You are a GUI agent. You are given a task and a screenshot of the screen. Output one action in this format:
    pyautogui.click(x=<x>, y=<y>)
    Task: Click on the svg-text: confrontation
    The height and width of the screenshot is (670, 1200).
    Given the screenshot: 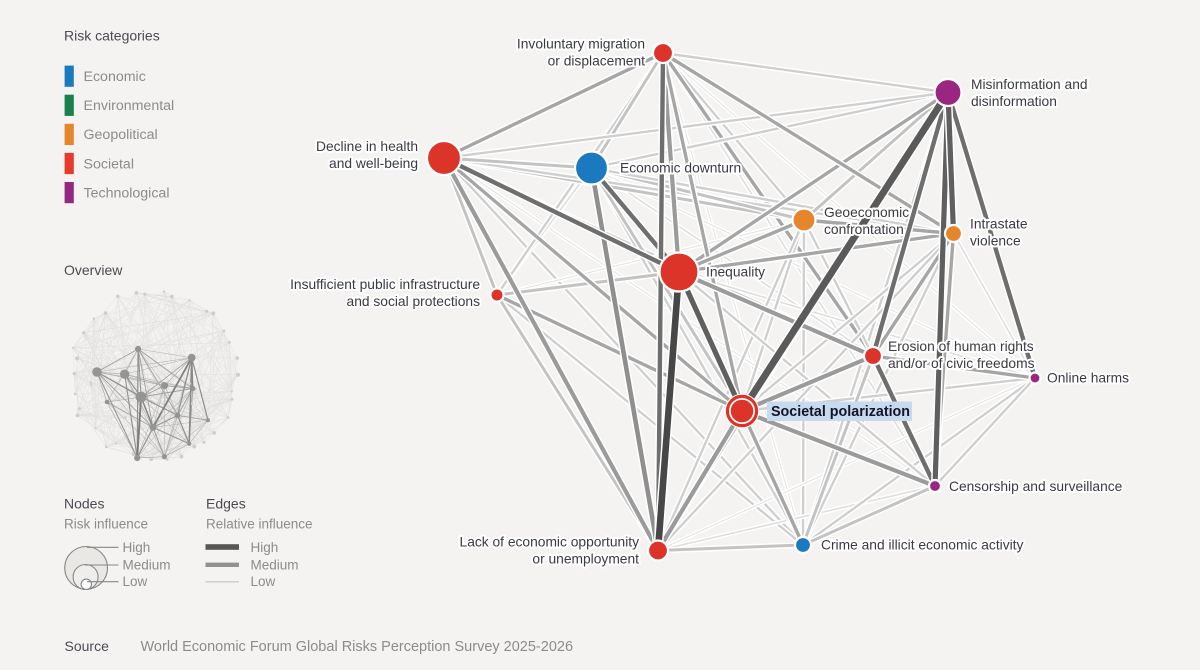 What is the action you would take?
    pyautogui.click(x=864, y=229)
    